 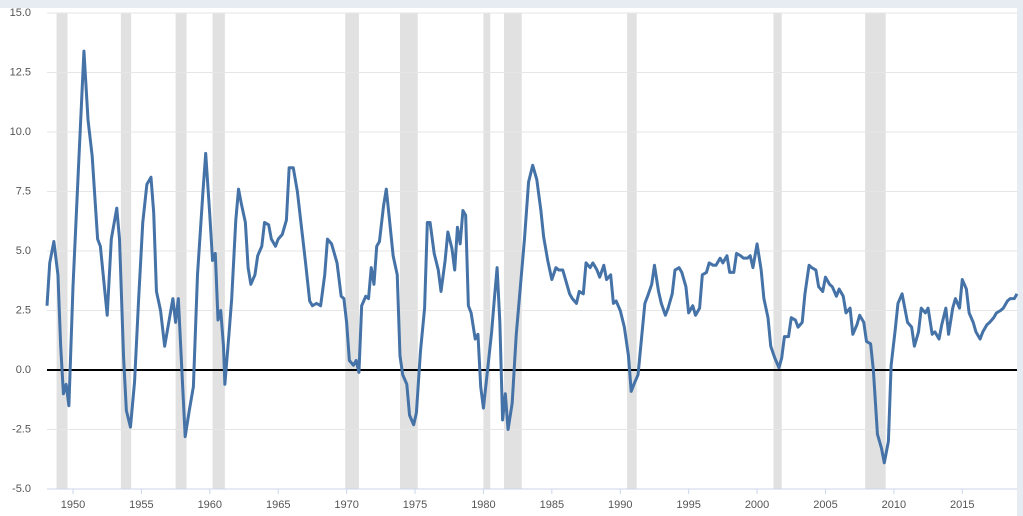 I want to click on x-tick-label: 2005, so click(x=825, y=505).